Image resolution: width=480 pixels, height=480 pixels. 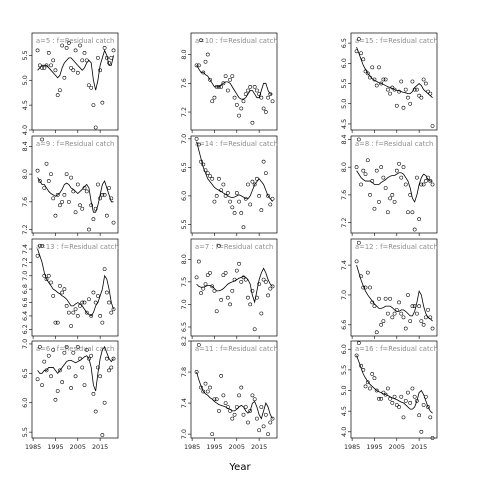 What do you see at coordinates (184, 83) in the screenshot?
I see `y-tick-label: 7.6` at bounding box center [184, 83].